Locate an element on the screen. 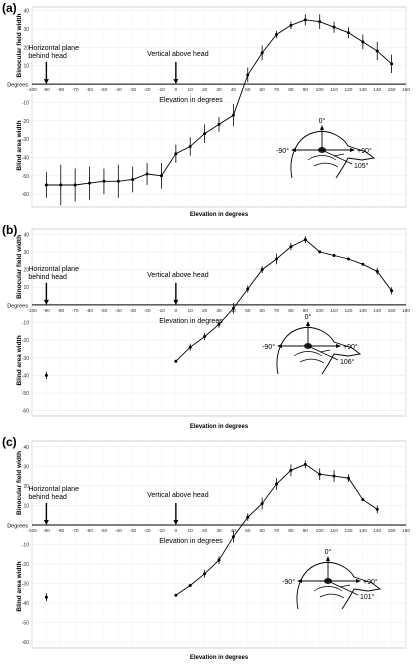  x-tick-label: -100 is located at coordinates (32, 531).